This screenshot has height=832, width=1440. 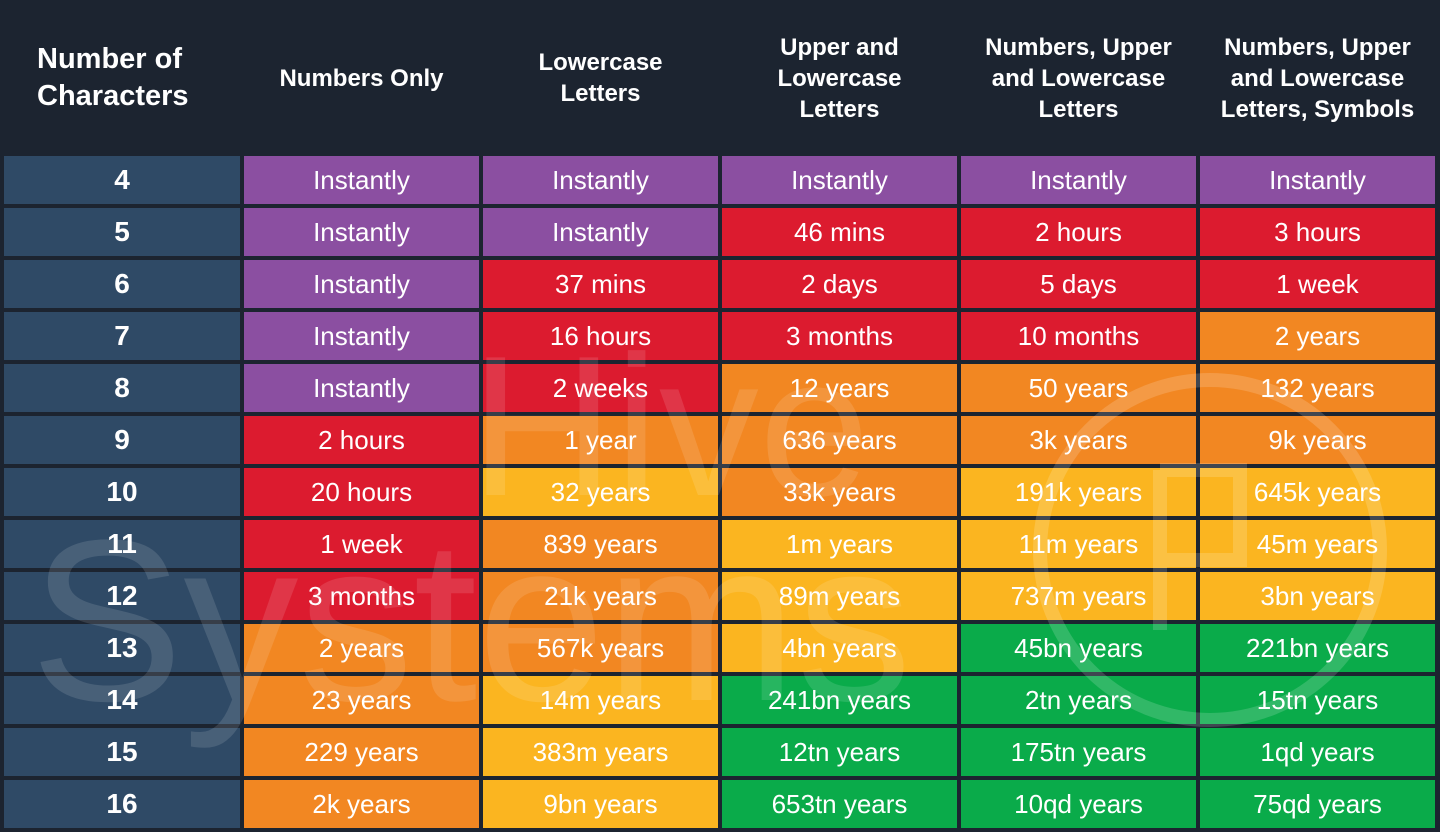 I want to click on crack-time-cell: 9k years, so click(x=1317, y=440).